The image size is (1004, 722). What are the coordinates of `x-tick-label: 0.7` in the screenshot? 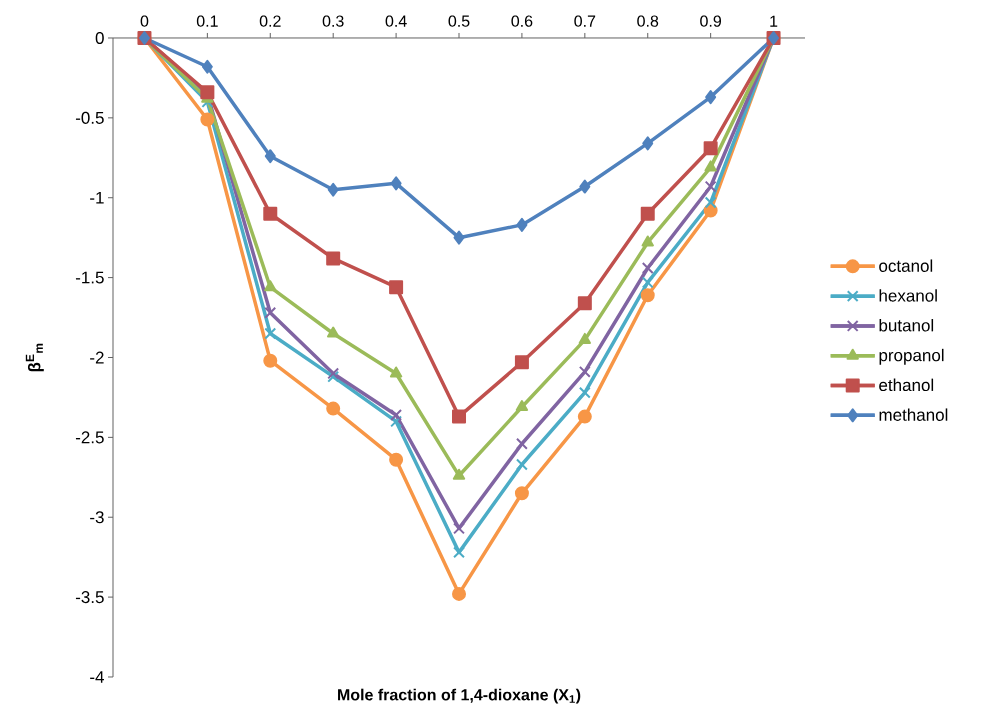 It's located at (585, 21).